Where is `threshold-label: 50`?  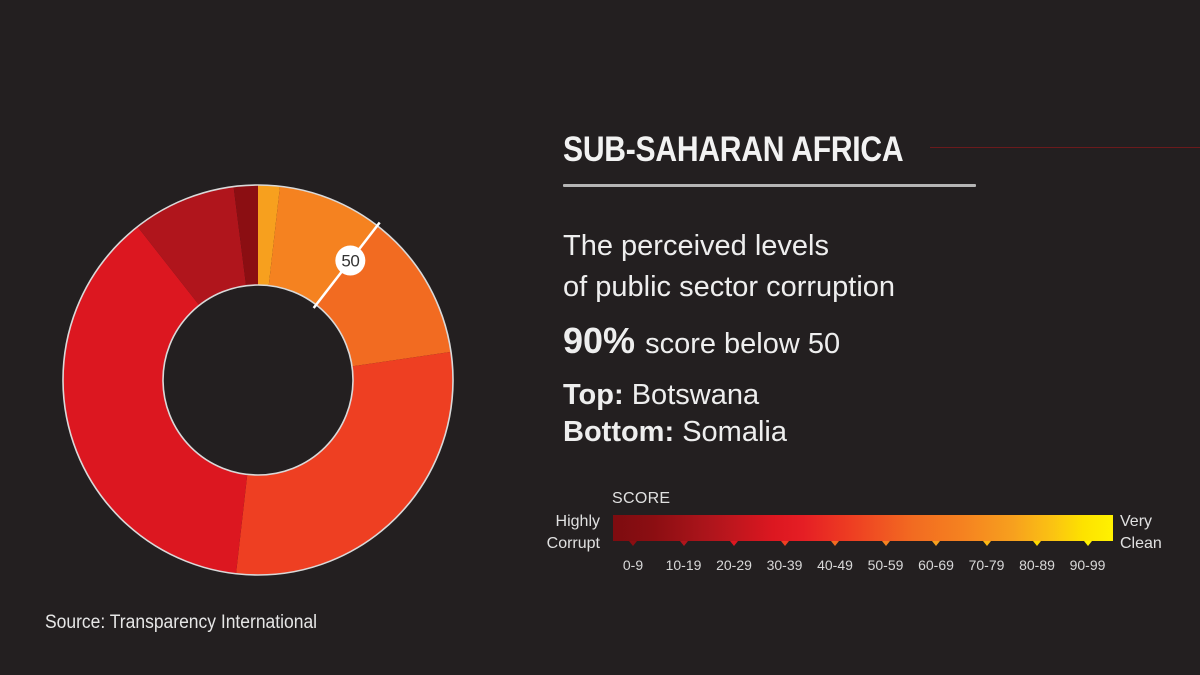
threshold-label: 50 is located at coordinates (350, 261).